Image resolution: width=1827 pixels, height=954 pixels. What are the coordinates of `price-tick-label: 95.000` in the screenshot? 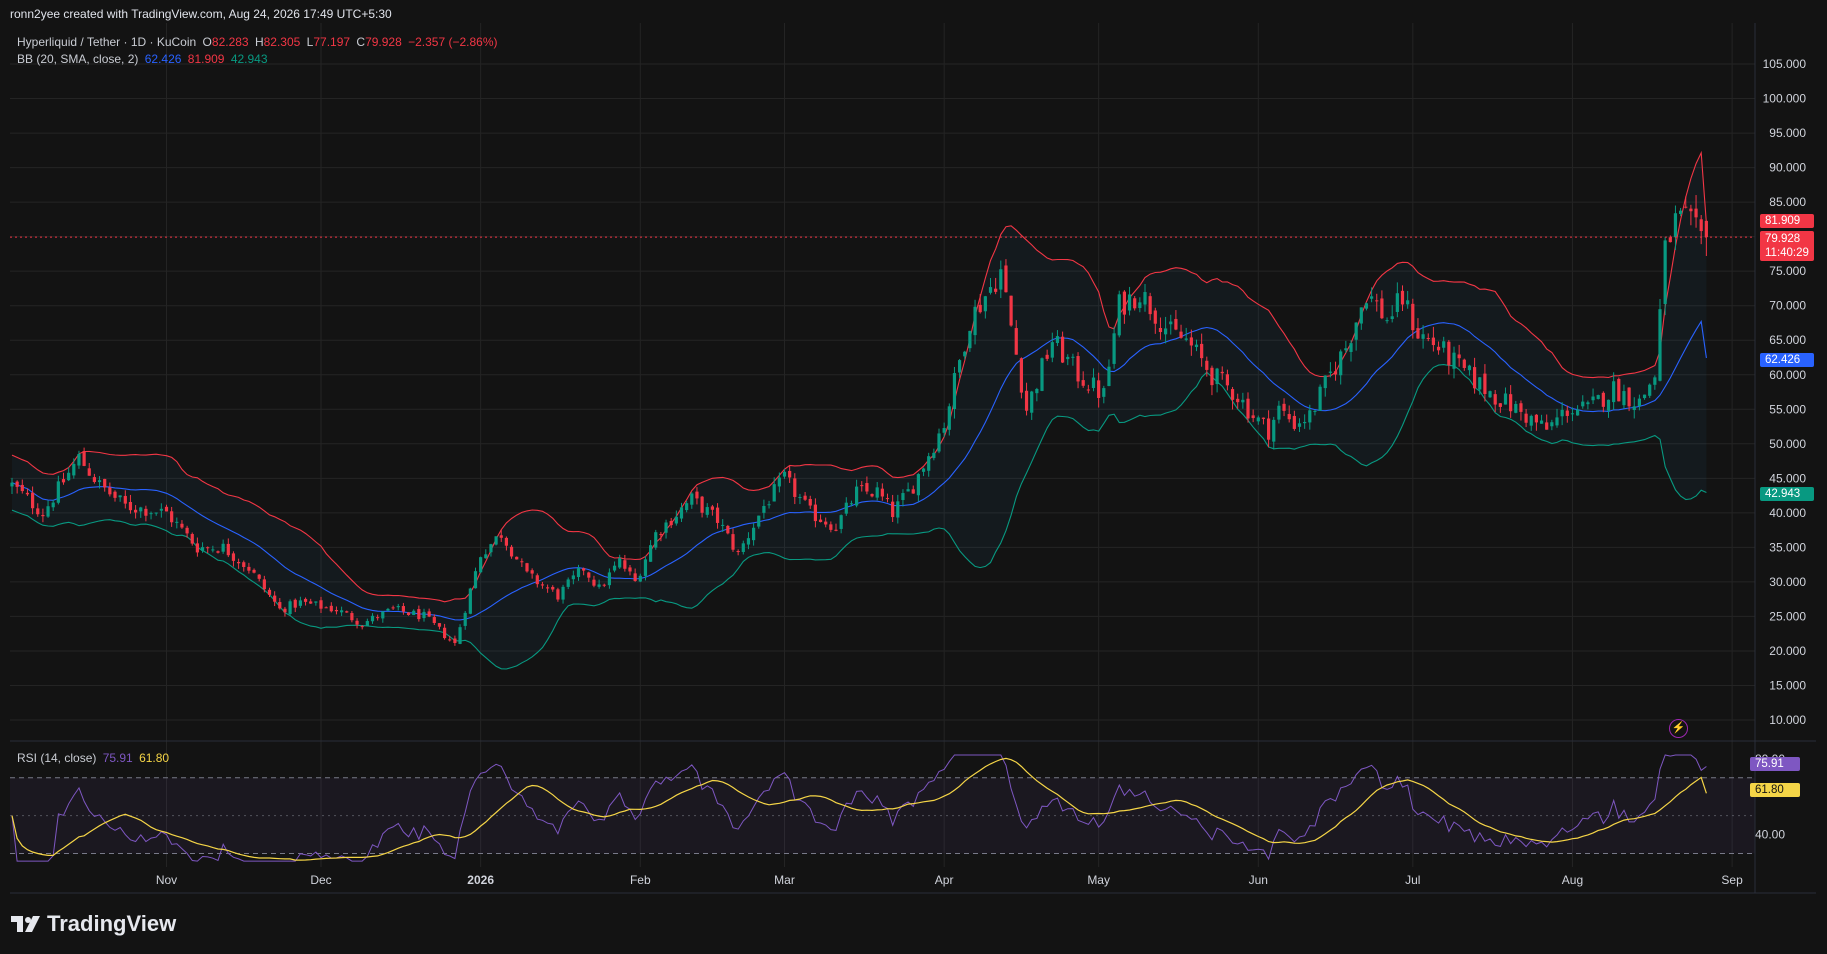 It's located at (1787, 133).